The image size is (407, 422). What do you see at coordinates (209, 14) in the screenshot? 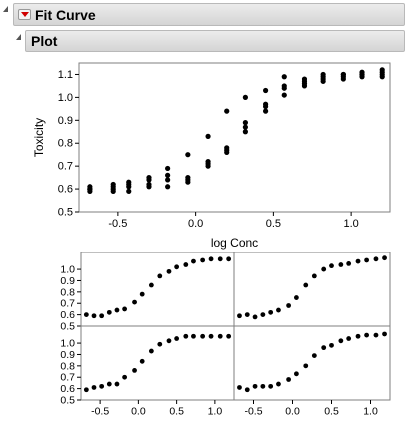
I see `fit-curve-header: Fit Curve` at bounding box center [209, 14].